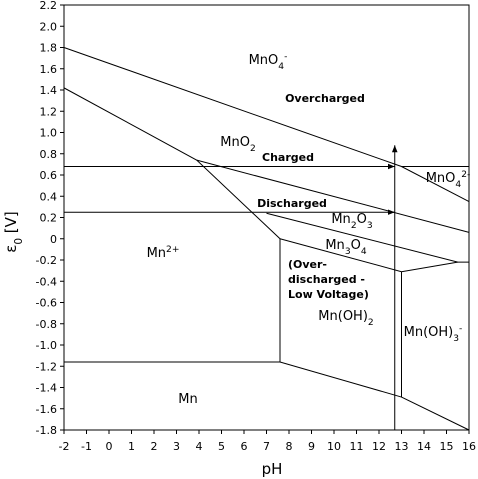 The image size is (478, 479). What do you see at coordinates (221, 446) in the screenshot?
I see `x-tick-label: 5` at bounding box center [221, 446].